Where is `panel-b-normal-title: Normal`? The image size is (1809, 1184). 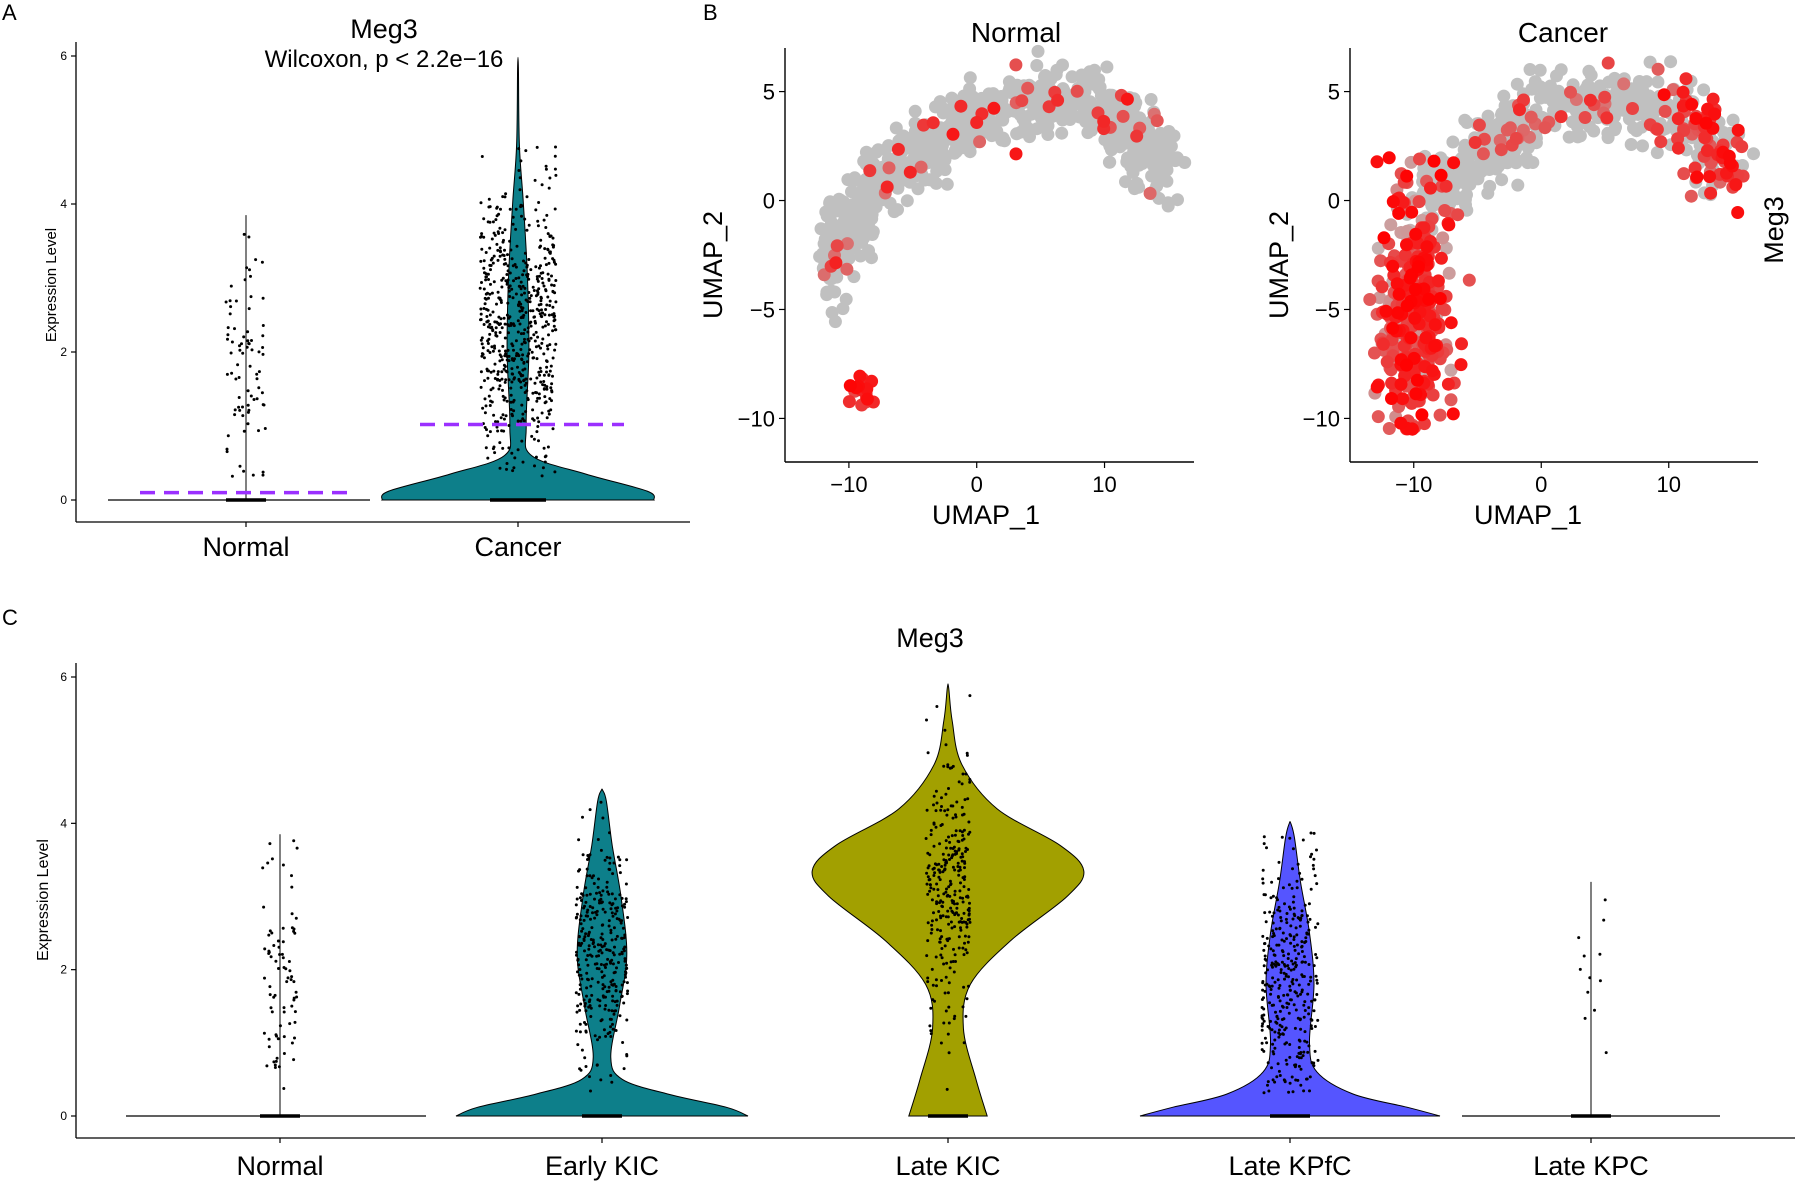
panel-b-normal-title: Normal is located at coordinates (1016, 32).